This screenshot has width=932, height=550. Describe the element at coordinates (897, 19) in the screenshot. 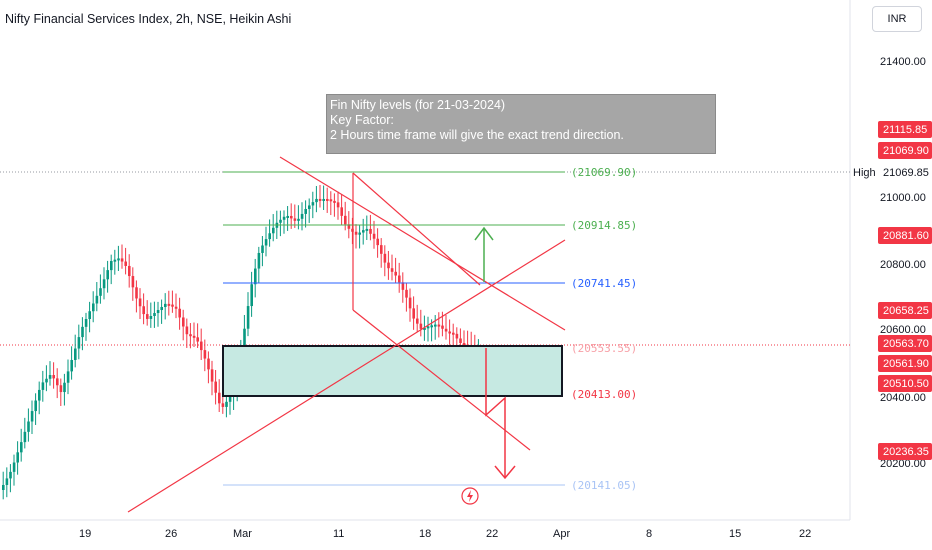

I see `currency-button: INR` at that location.